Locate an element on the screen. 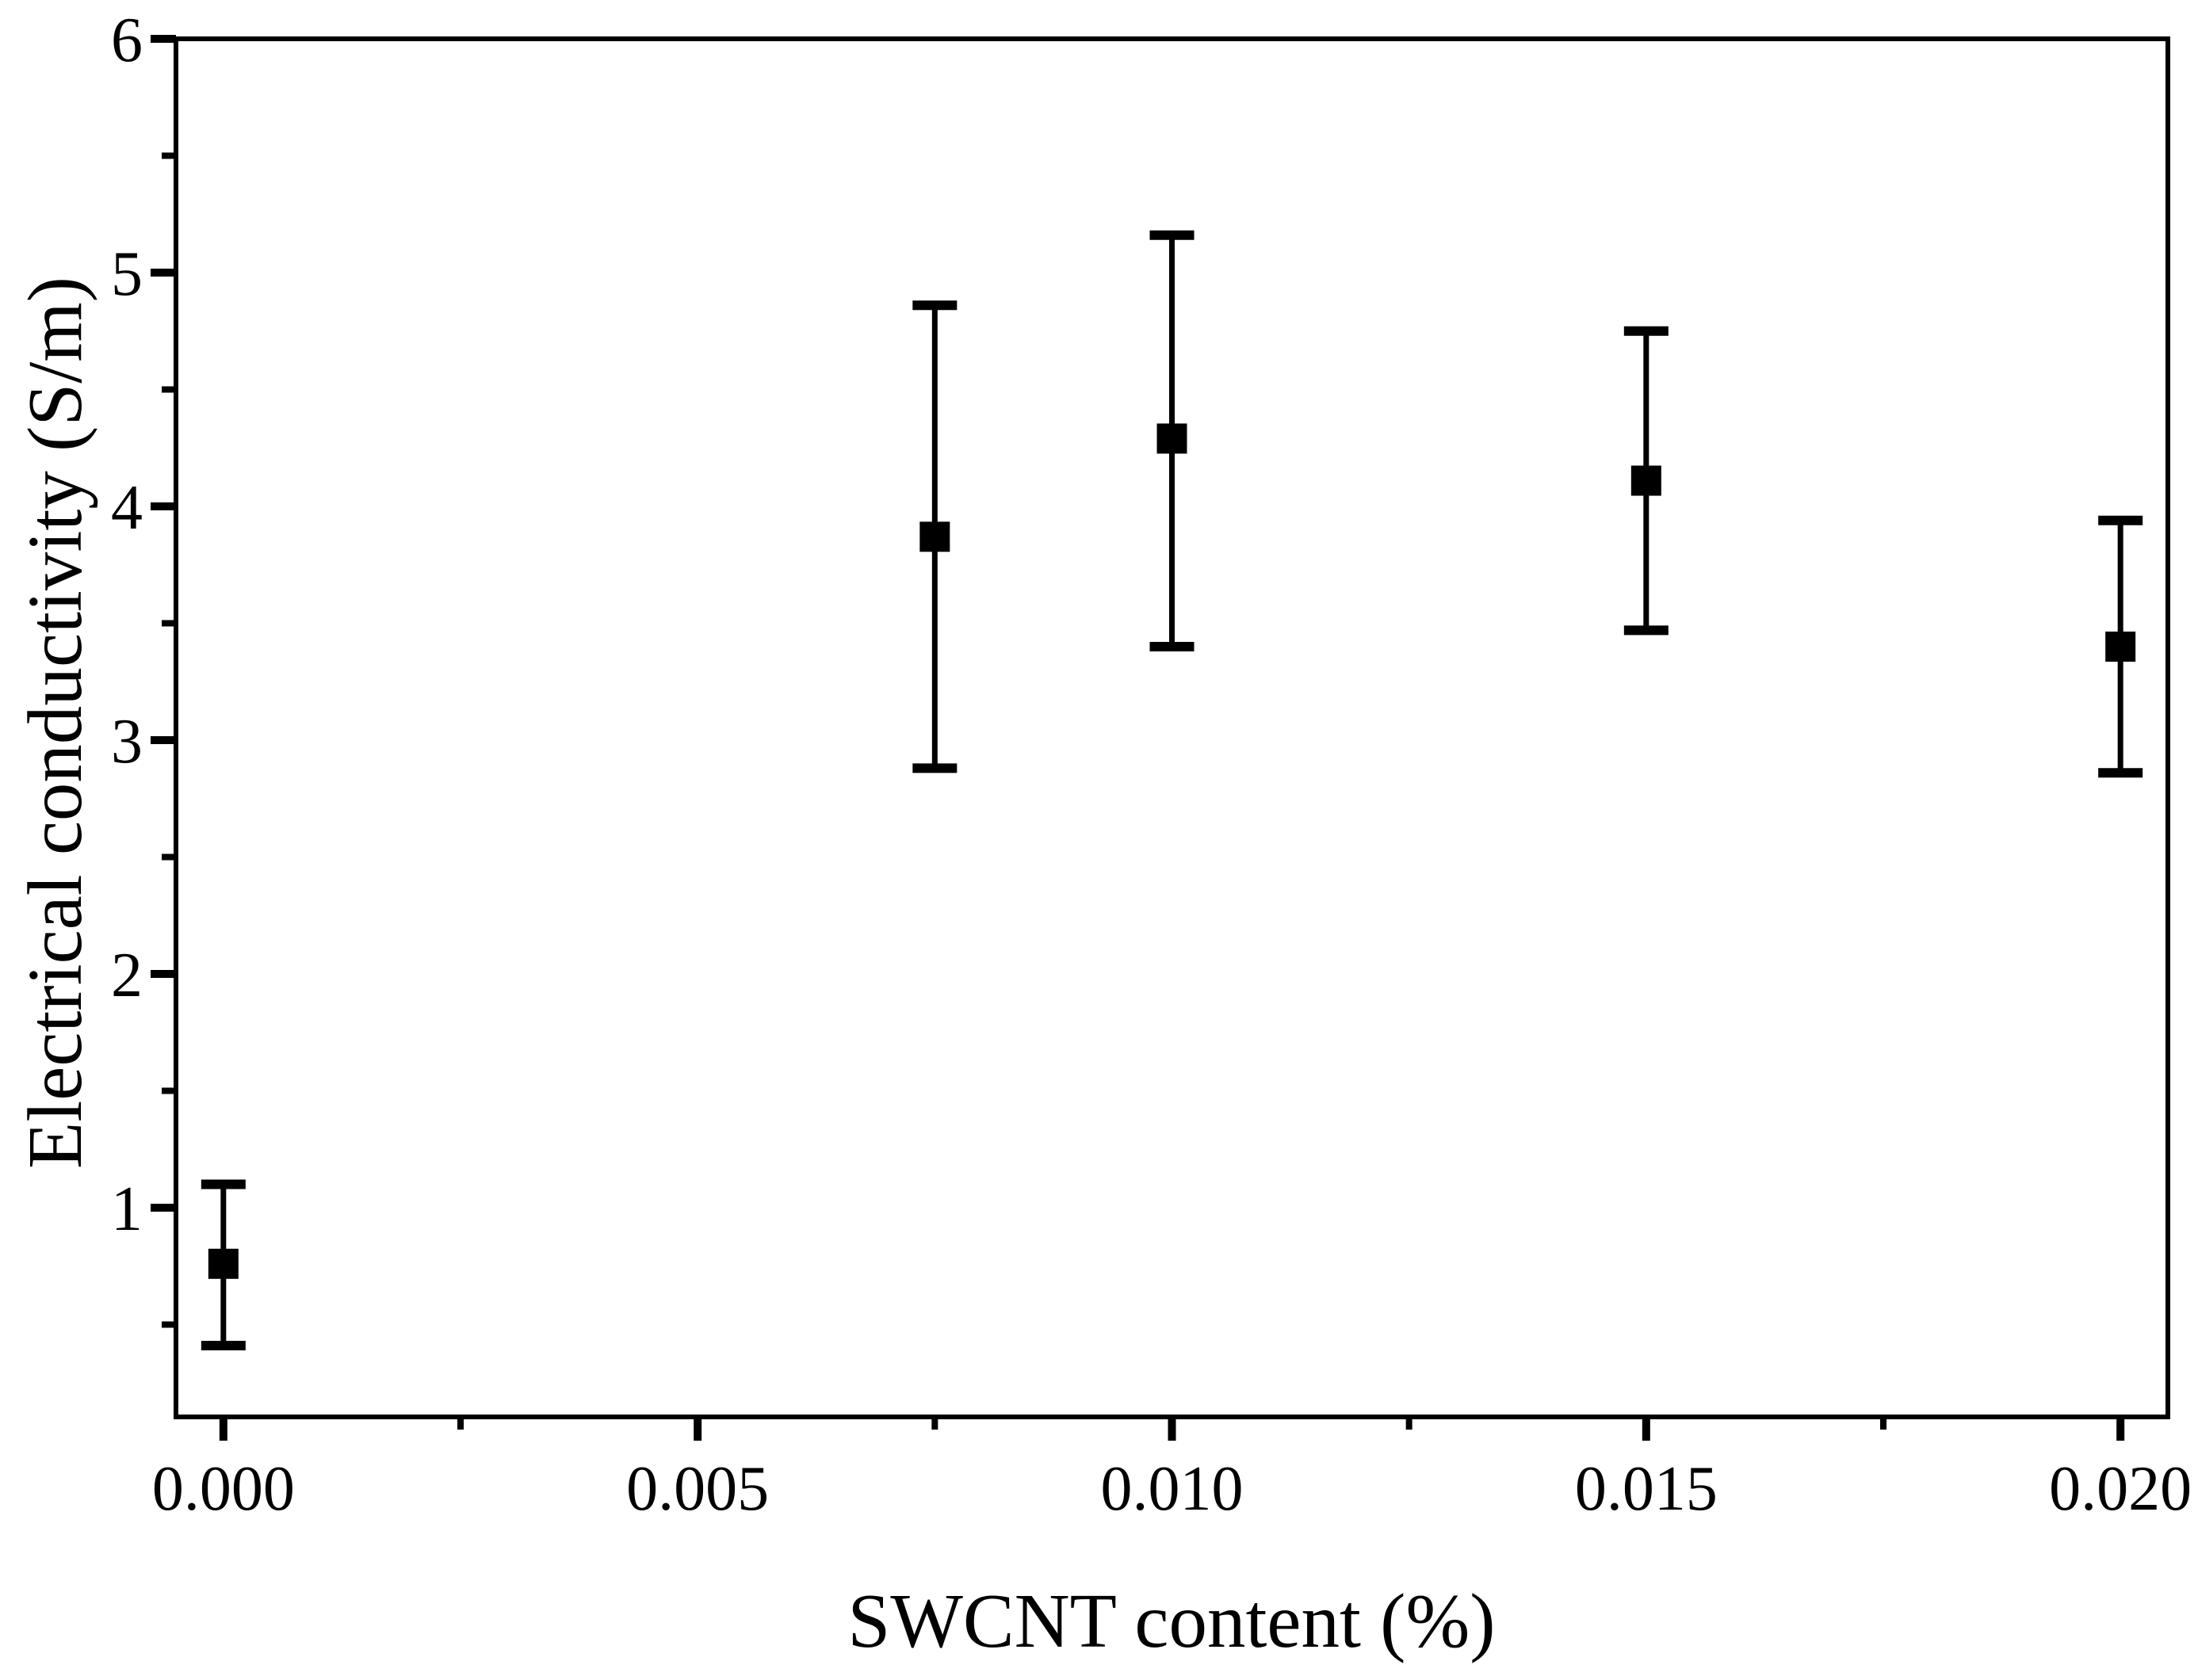 The width and height of the screenshot is (2198, 1680). x-axis-title: SWCNT content (%) is located at coordinates (1171, 1621).